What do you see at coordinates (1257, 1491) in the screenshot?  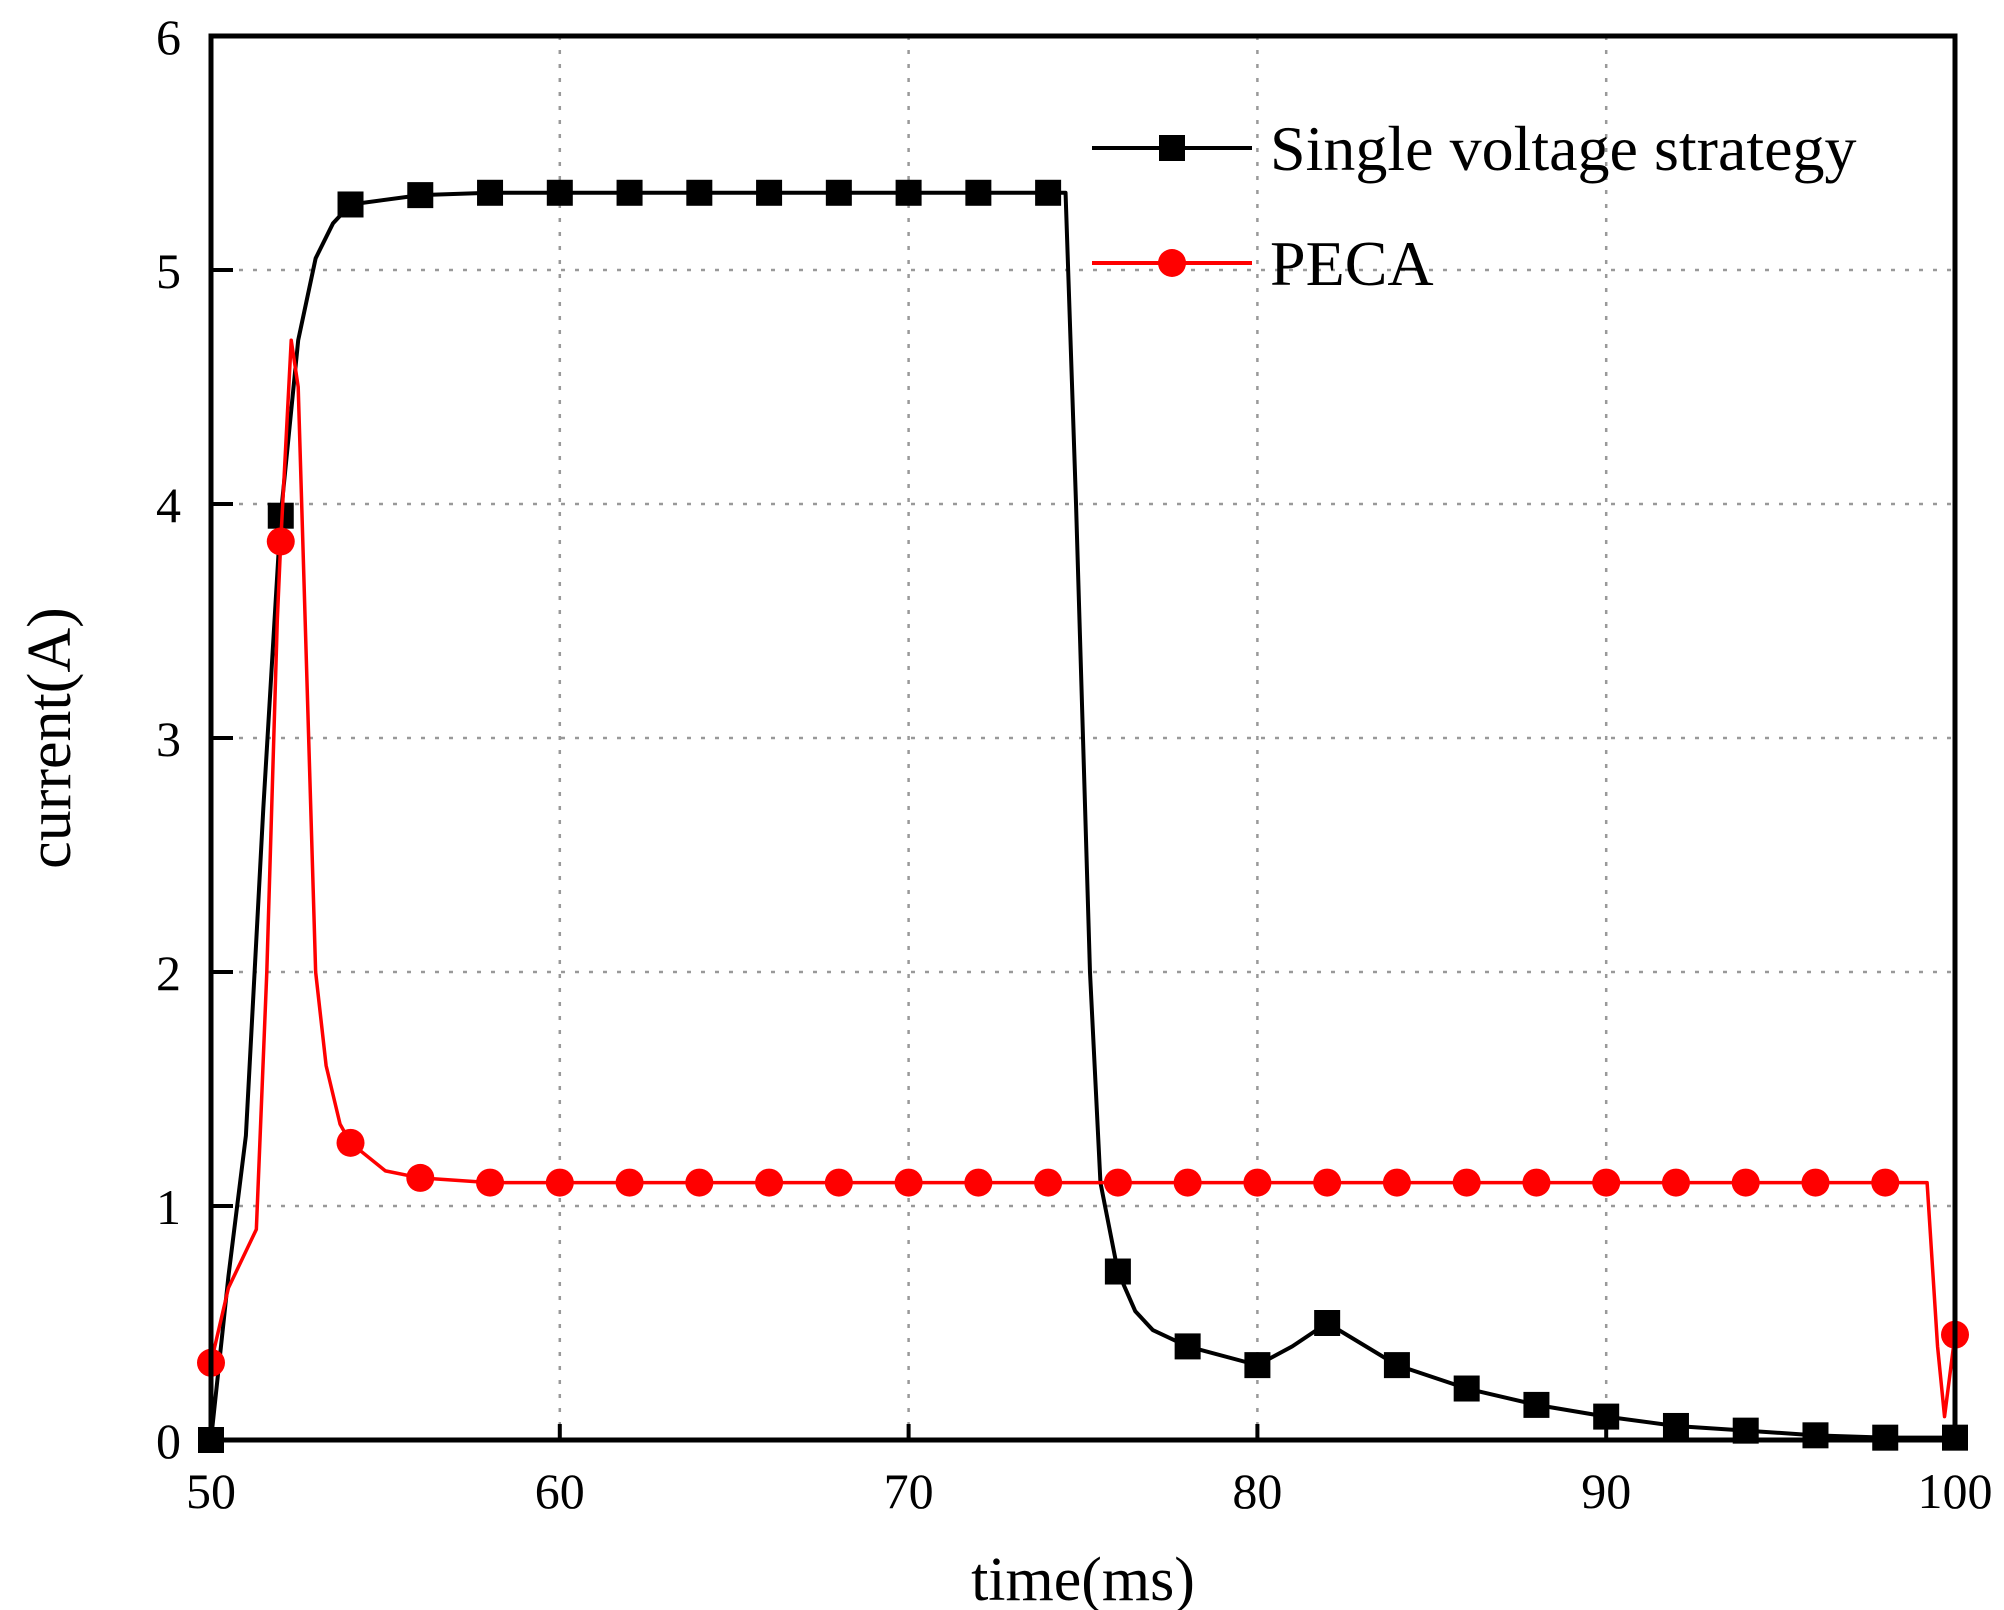 I see `x-tick-label: 80` at bounding box center [1257, 1491].